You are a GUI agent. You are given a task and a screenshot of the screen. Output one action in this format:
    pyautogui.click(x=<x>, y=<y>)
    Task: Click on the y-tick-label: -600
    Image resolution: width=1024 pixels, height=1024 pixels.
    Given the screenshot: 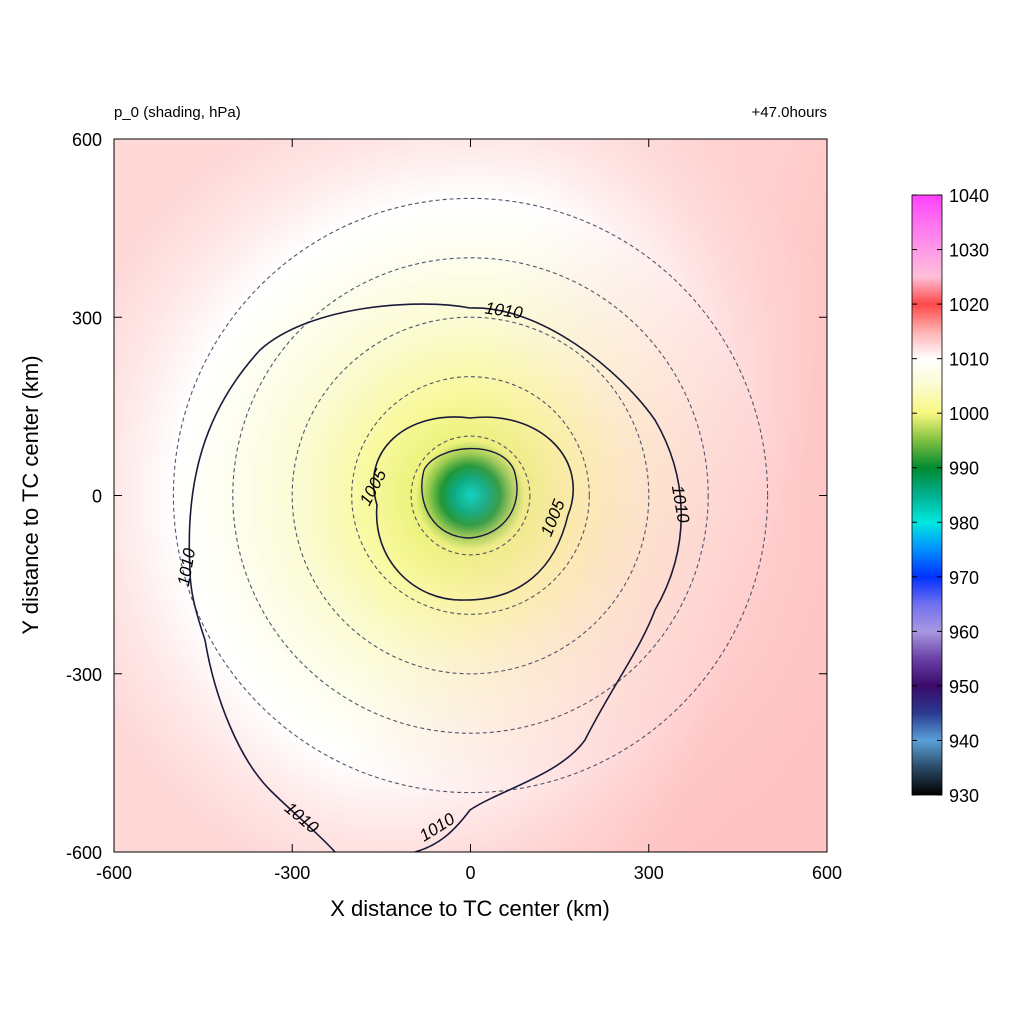 What is the action you would take?
    pyautogui.click(x=84, y=853)
    